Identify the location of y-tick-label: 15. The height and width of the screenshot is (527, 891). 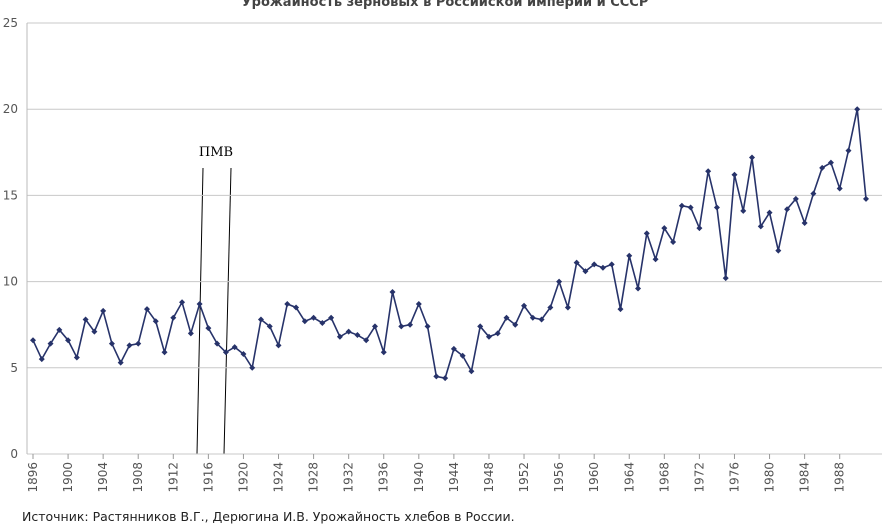
(10, 195).